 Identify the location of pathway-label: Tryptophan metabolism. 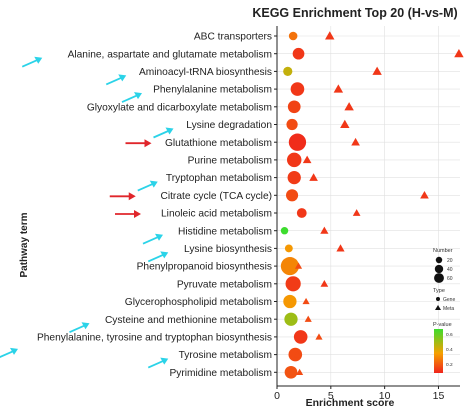
(219, 178).